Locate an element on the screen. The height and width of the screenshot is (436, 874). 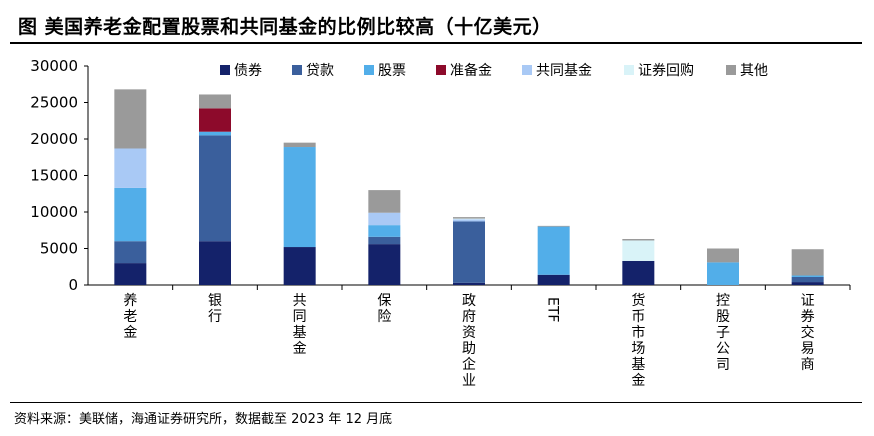
footer-divider is located at coordinates (436, 402).